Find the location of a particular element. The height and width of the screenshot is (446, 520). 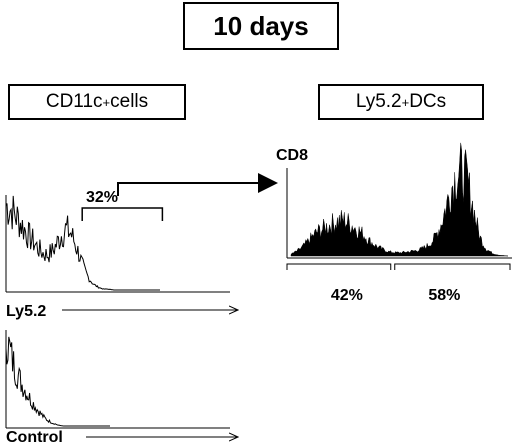

right-panel-label: Ly5.2 + DCs is located at coordinates (401, 102).